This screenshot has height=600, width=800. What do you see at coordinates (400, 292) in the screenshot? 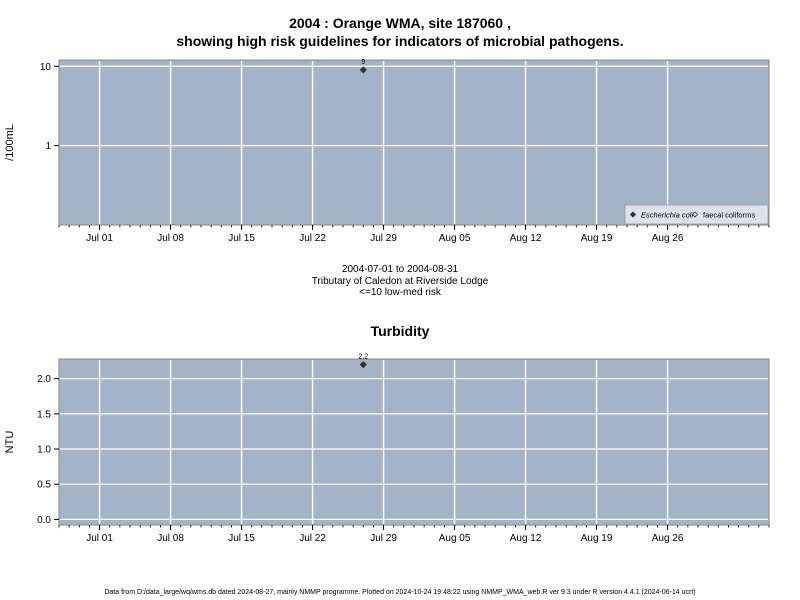
I see `risk-caption: <=10 low-med risk` at bounding box center [400, 292].